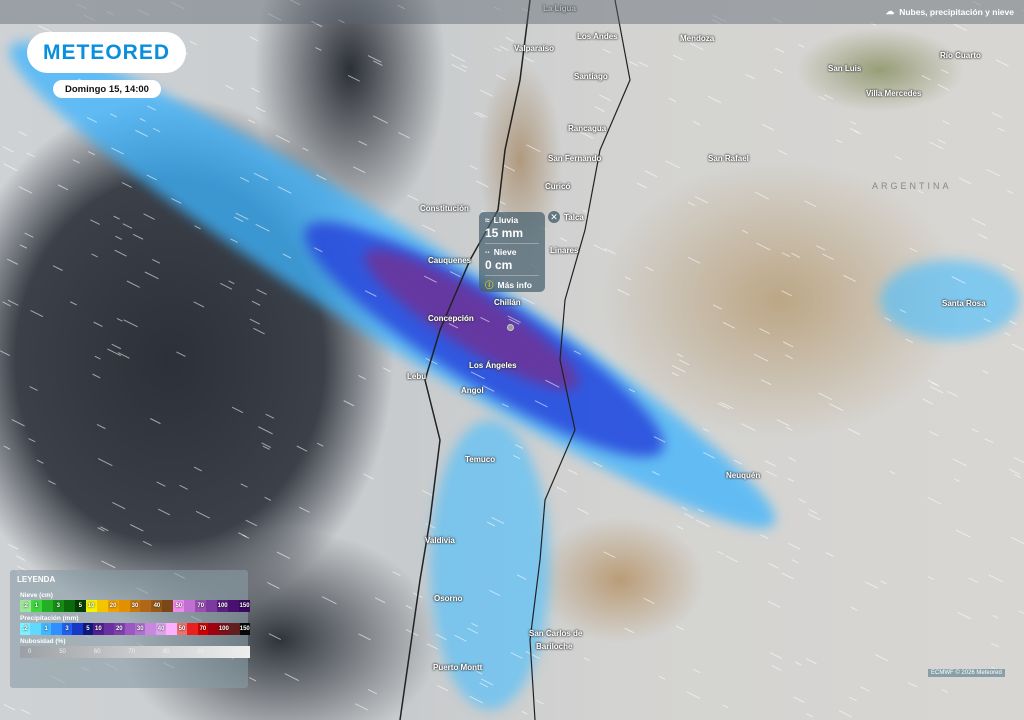 This screenshot has width=1024, height=720. I want to click on location-pin, so click(510, 327).